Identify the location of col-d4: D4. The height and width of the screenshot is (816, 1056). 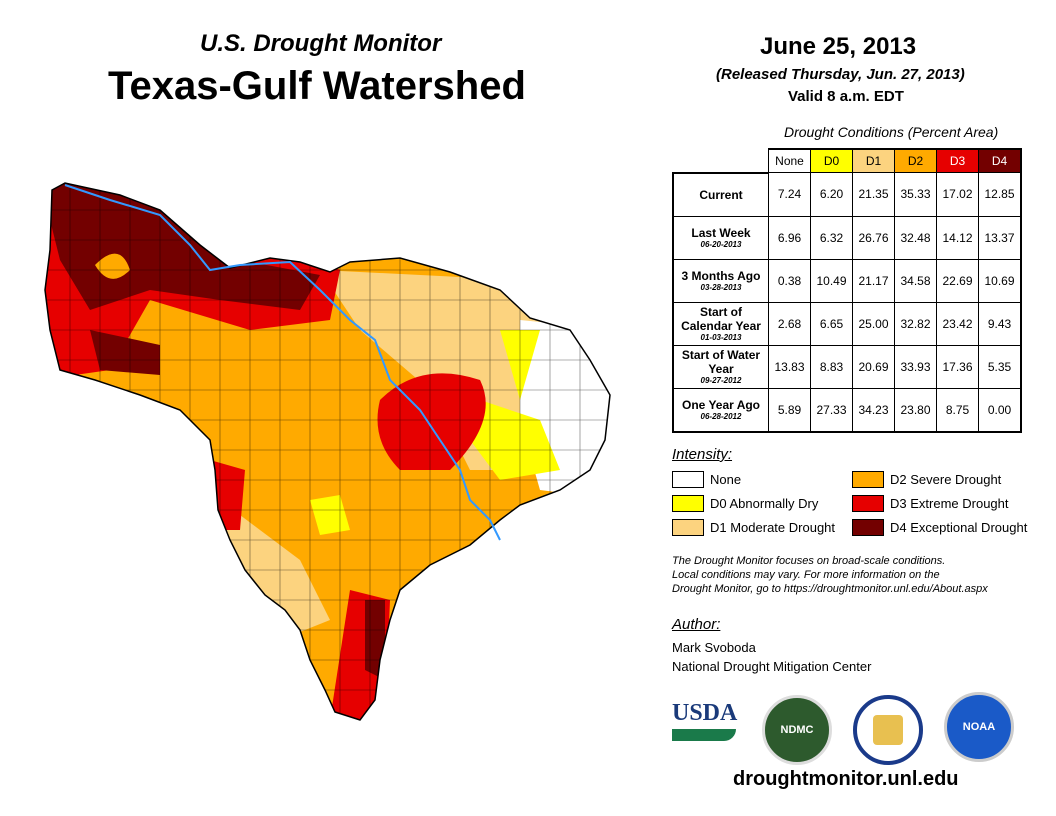
(1000, 160).